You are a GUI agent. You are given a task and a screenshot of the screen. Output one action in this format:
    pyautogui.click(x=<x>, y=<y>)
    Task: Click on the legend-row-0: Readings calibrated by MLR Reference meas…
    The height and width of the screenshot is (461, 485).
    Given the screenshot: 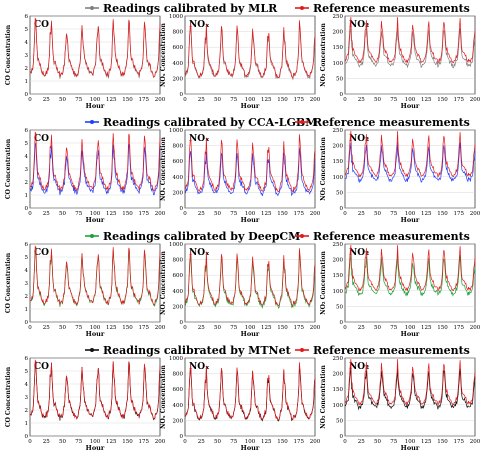 What is the action you would take?
    pyautogui.click(x=277, y=8)
    